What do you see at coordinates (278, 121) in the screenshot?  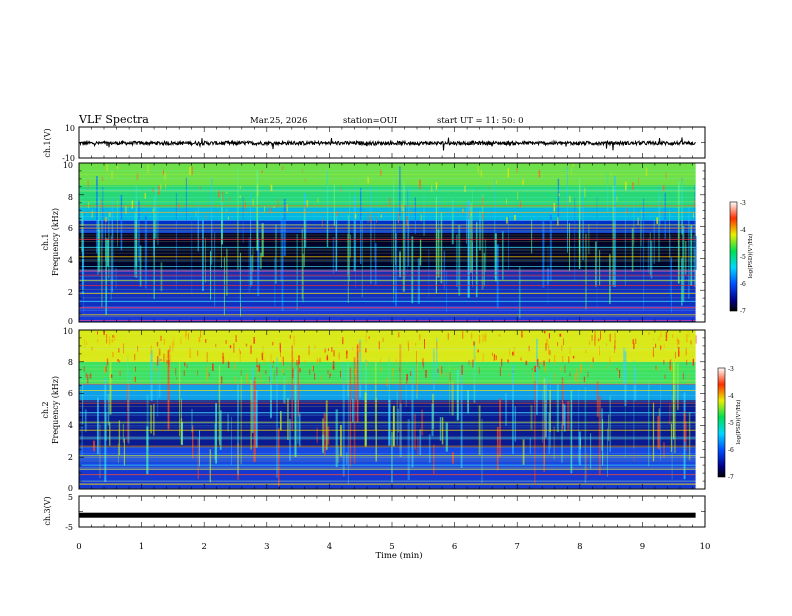 I see `date-label: Mar.25, 2026` at bounding box center [278, 121].